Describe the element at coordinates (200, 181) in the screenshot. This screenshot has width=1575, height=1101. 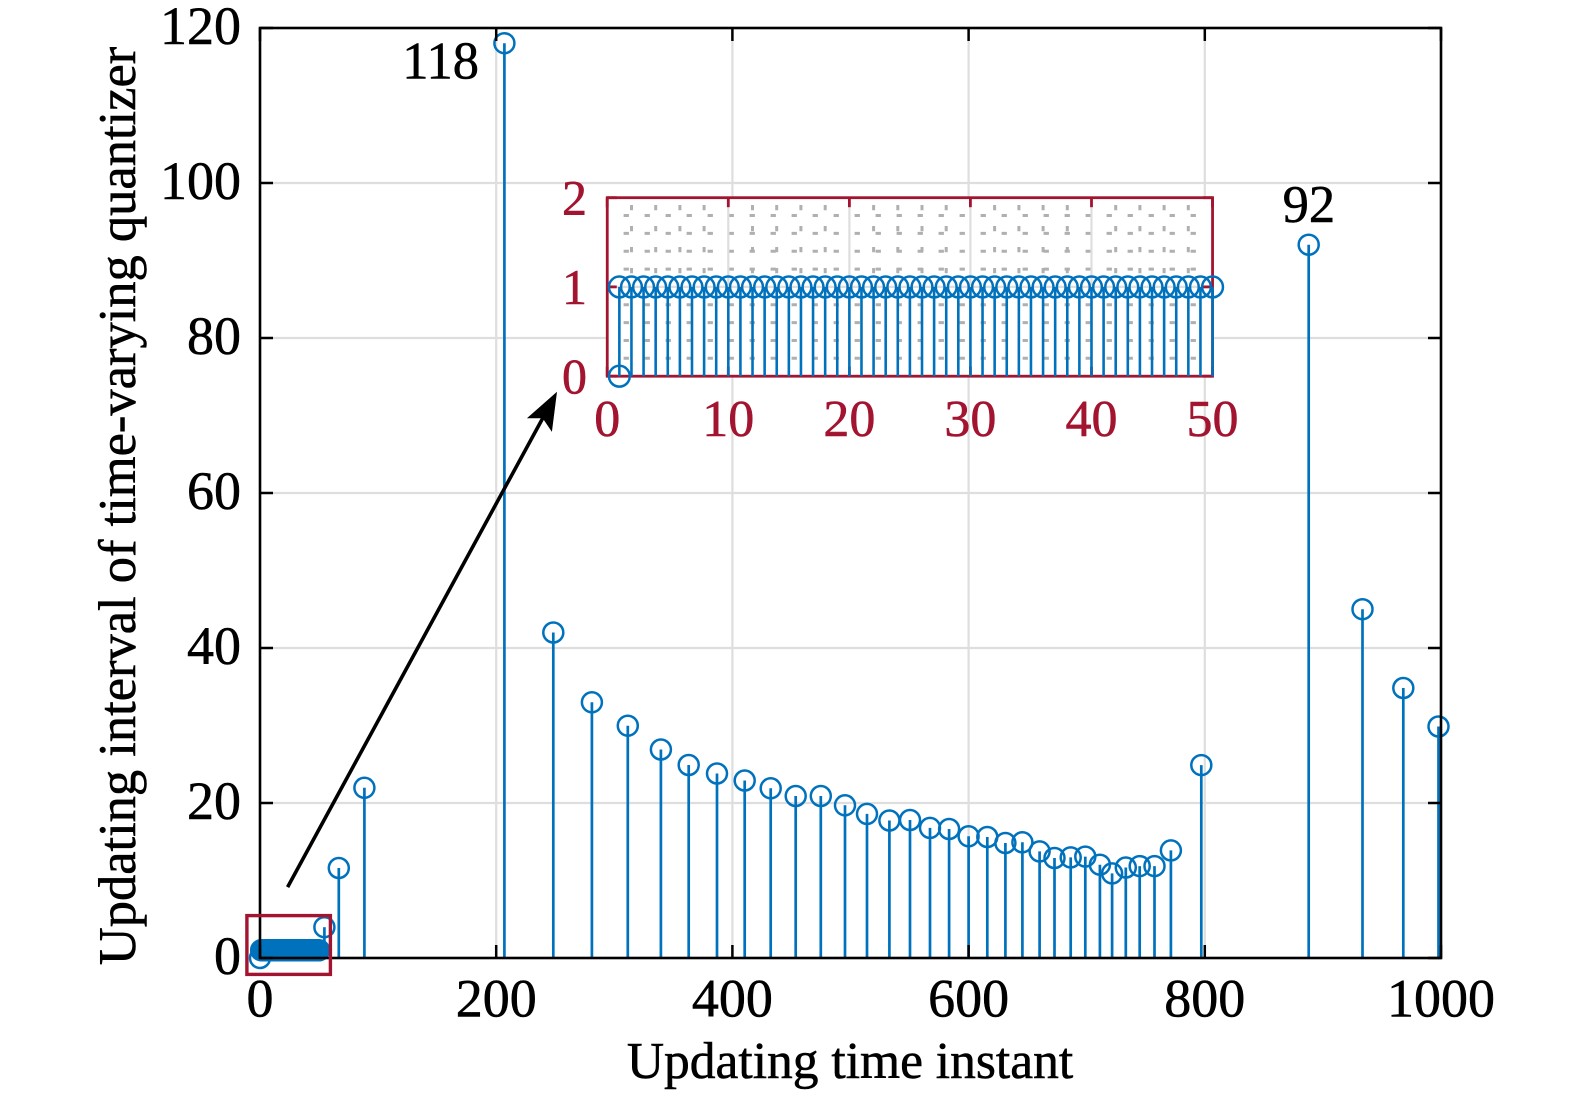
I see `svg-text: 100` at that location.